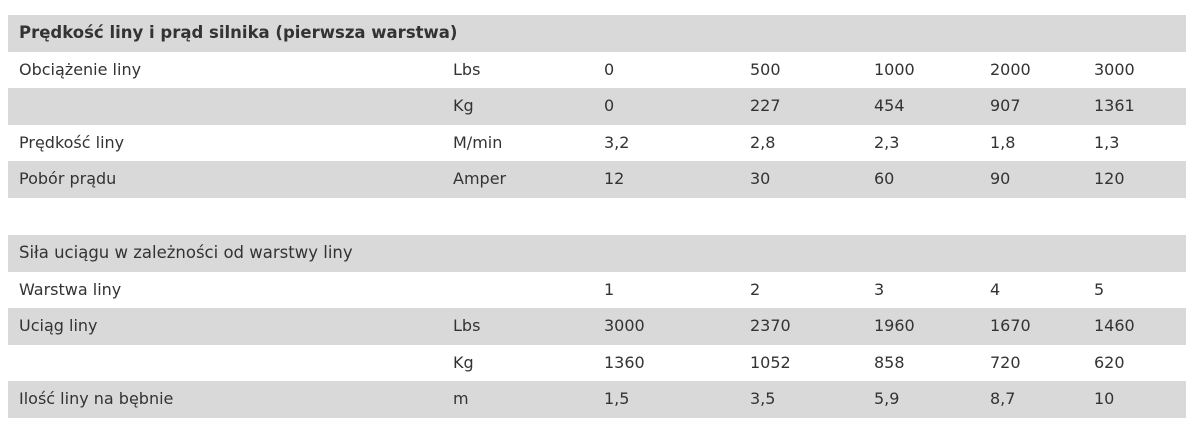 The image size is (1200, 442). What do you see at coordinates (1109, 178) in the screenshot?
I see `value: 120` at bounding box center [1109, 178].